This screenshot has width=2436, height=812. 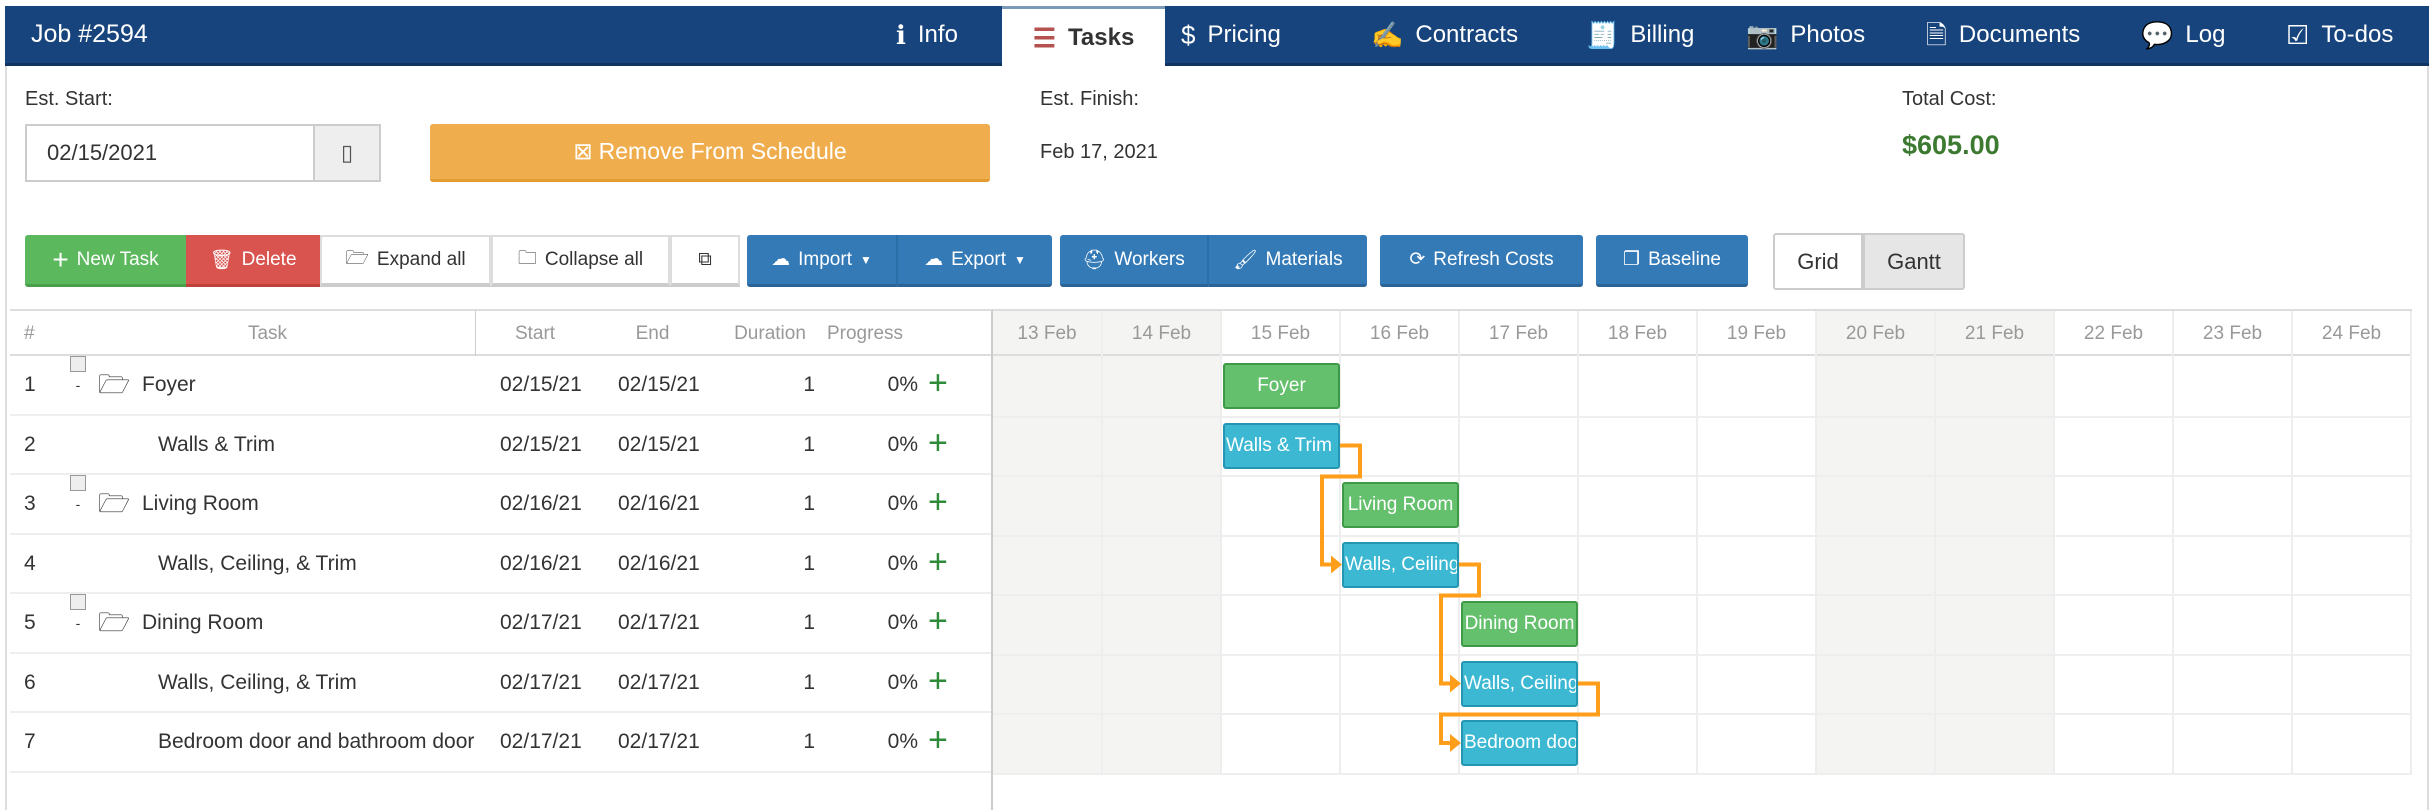 What do you see at coordinates (2003, 34) in the screenshot?
I see `tab-documents: 🗎 Documents` at bounding box center [2003, 34].